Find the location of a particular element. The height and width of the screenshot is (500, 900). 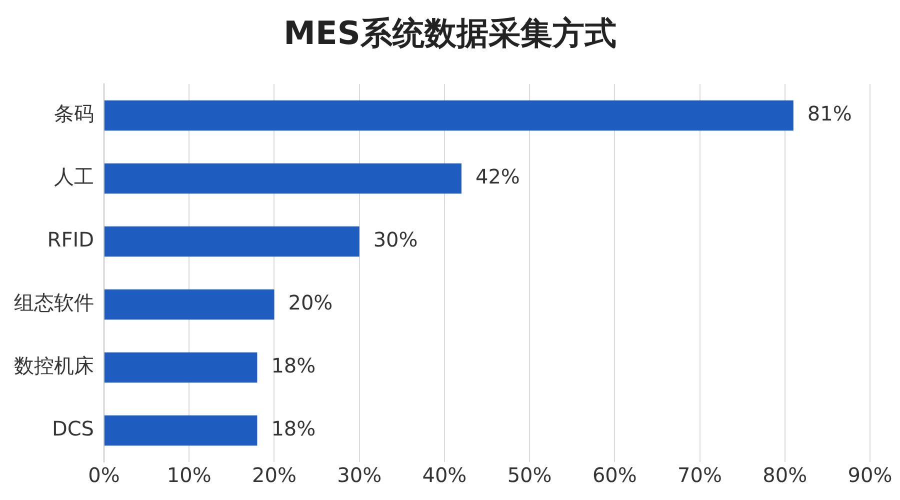

y-tick-label: DCS is located at coordinates (73, 428).